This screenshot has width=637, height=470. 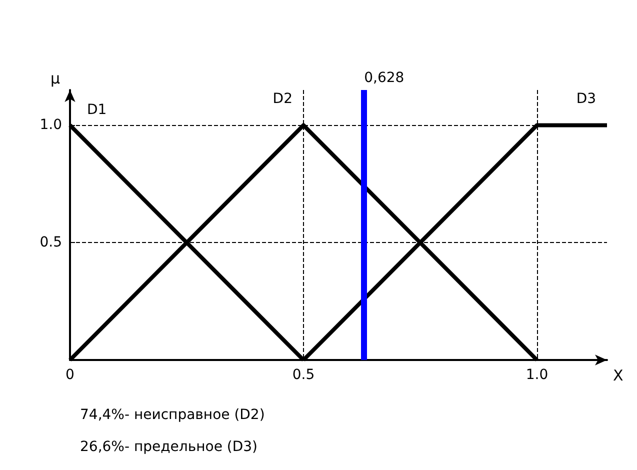 I want to click on x-axis-title: X, so click(x=618, y=375).